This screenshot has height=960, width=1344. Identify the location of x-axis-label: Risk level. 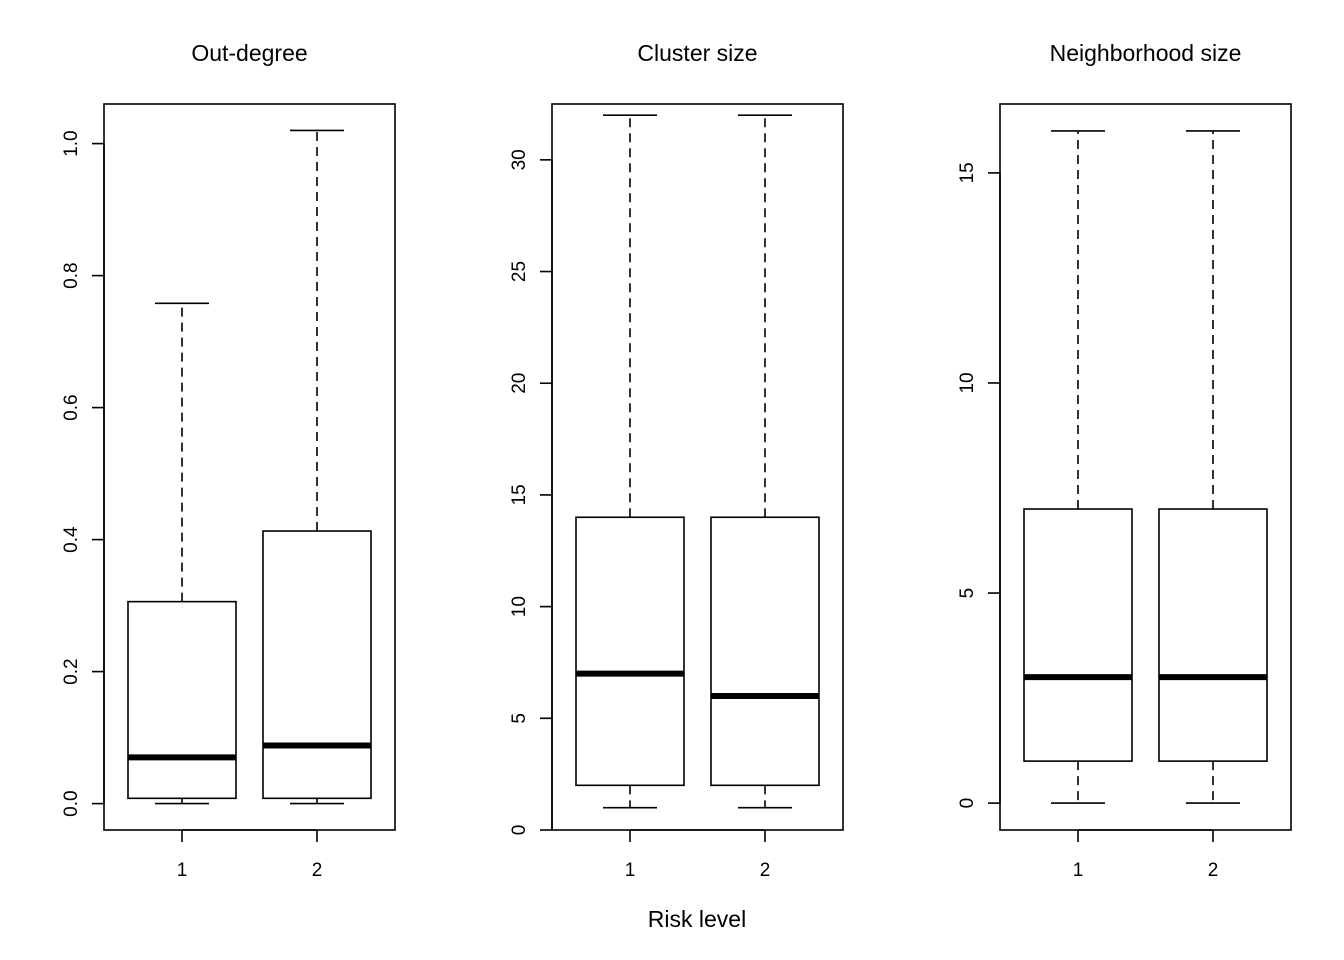
(697, 919).